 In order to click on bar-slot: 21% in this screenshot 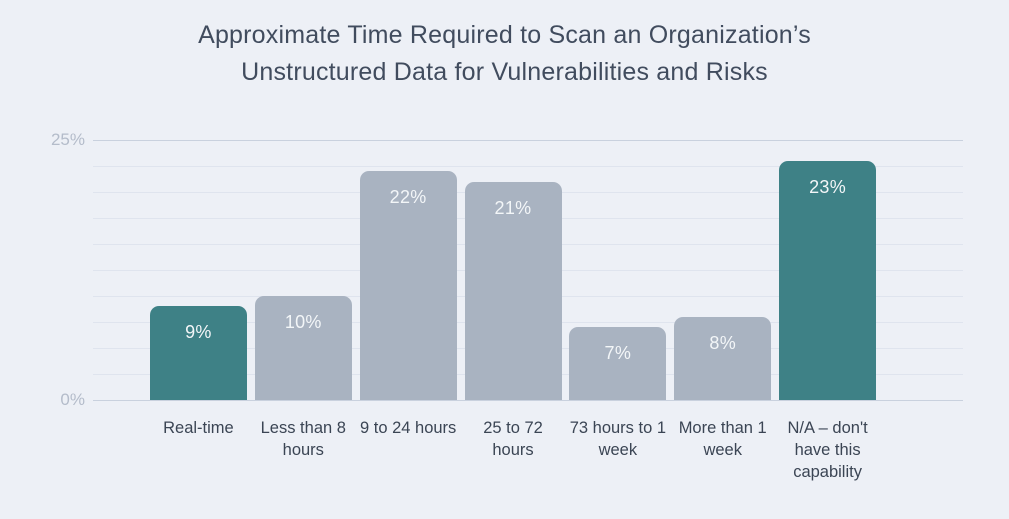, I will do `click(513, 270)`.